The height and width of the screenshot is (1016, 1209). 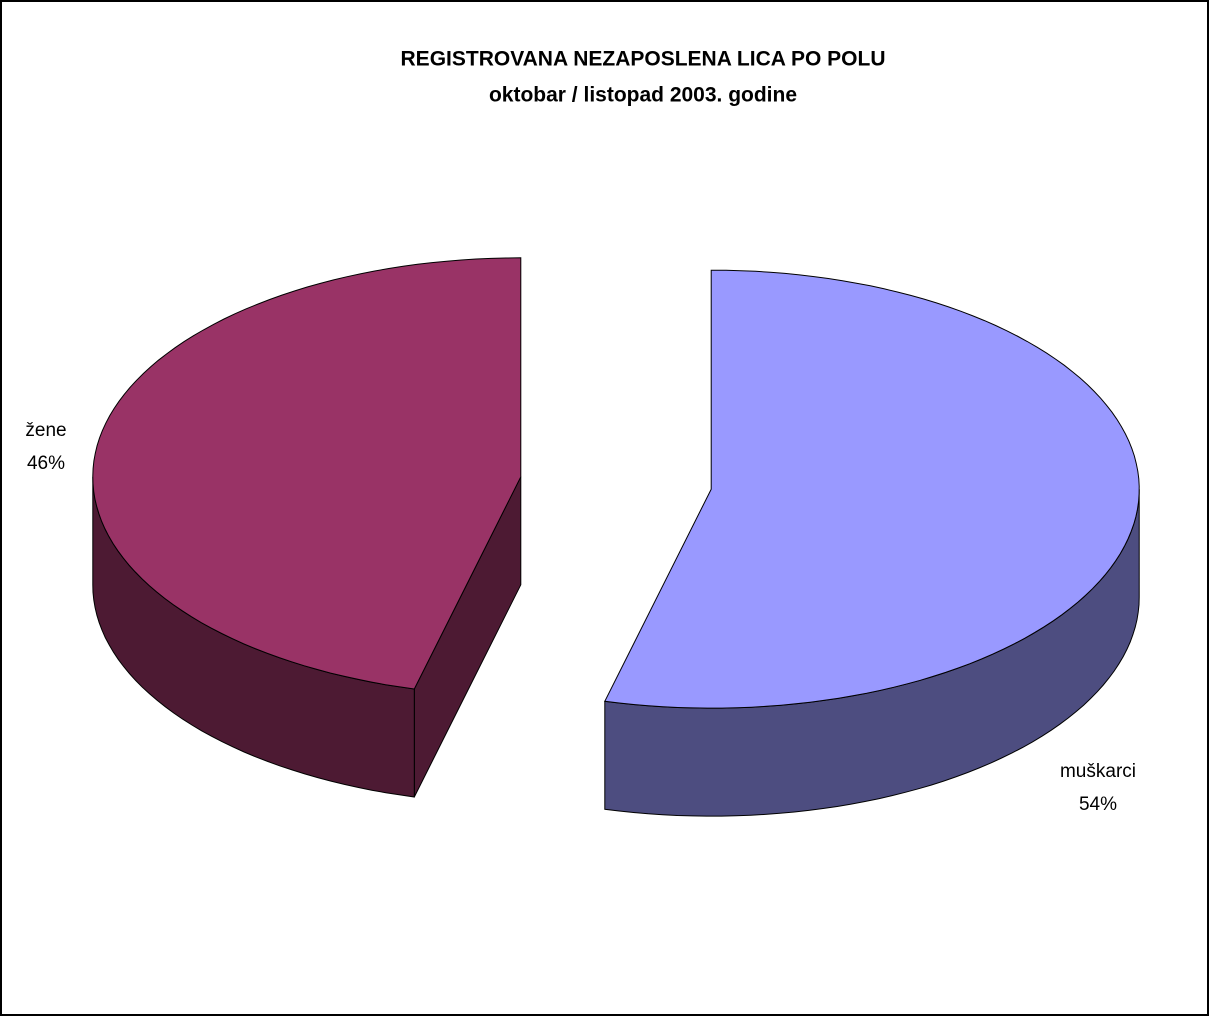 What do you see at coordinates (45, 430) in the screenshot?
I see `slice-label: žene` at bounding box center [45, 430].